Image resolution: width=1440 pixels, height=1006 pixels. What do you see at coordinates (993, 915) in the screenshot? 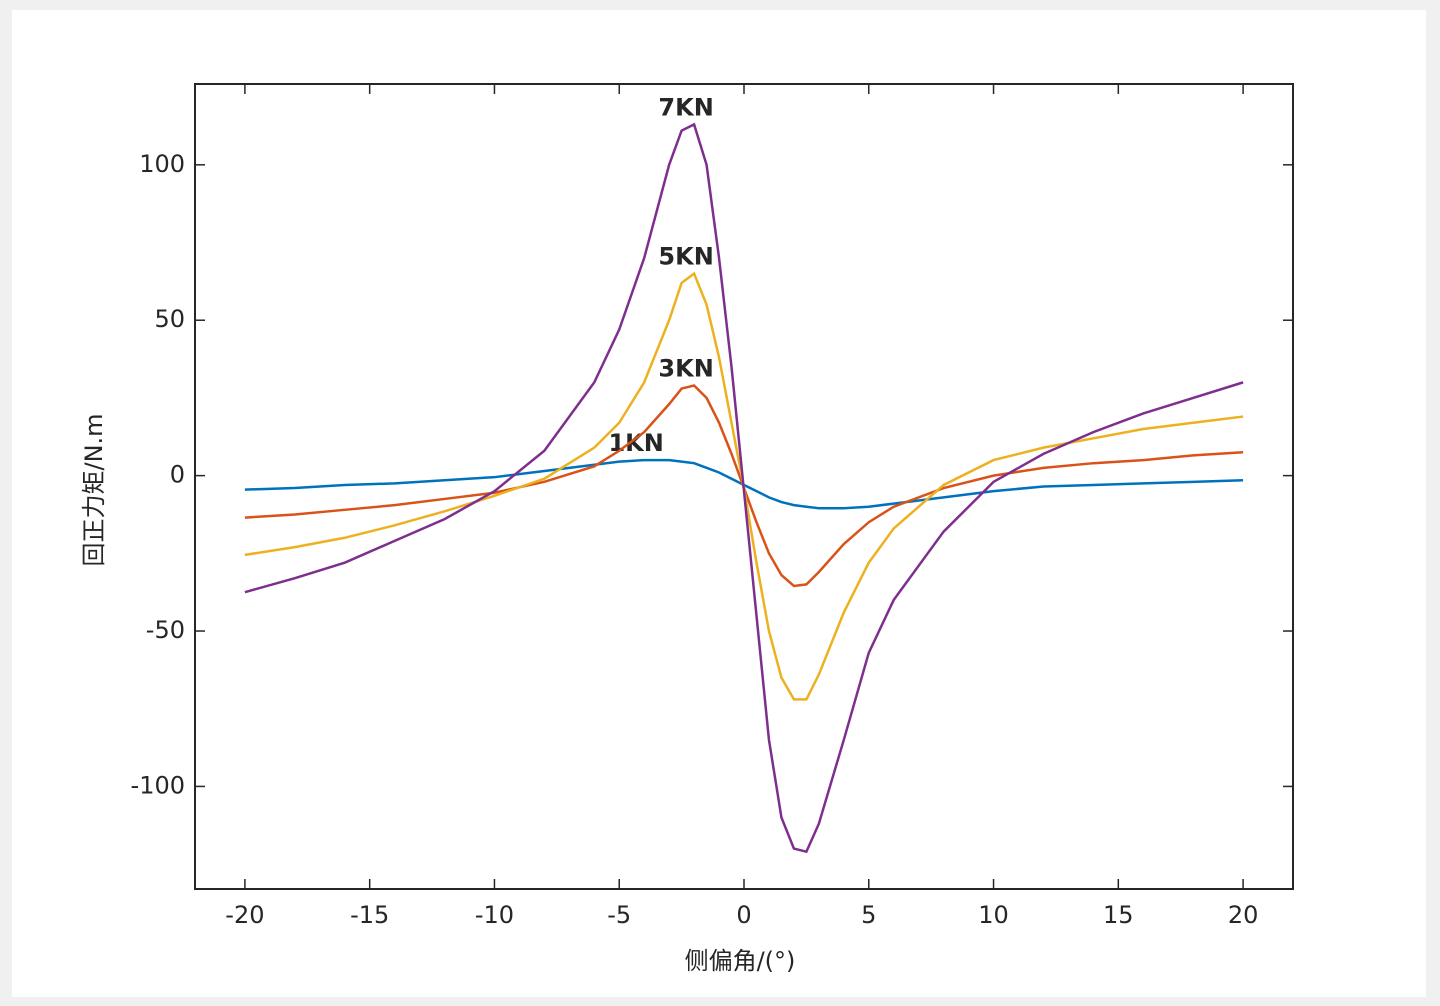
I see `x-tick-label: 10` at bounding box center [993, 915].